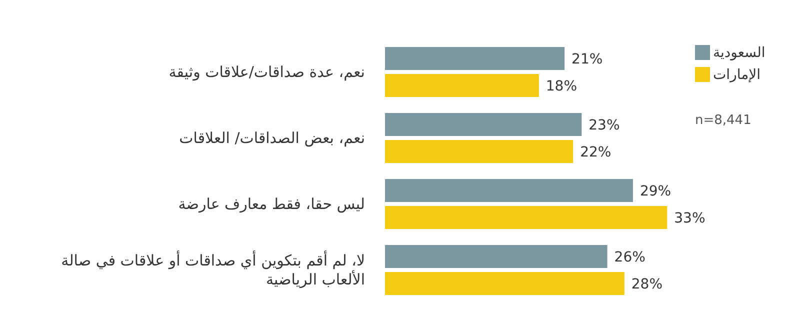 Image resolution: width=807 pixels, height=325 pixels. Describe the element at coordinates (272, 138) in the screenshot. I see `y-tick-label: نعم، بعض الصداقات/ العلاقات` at that location.